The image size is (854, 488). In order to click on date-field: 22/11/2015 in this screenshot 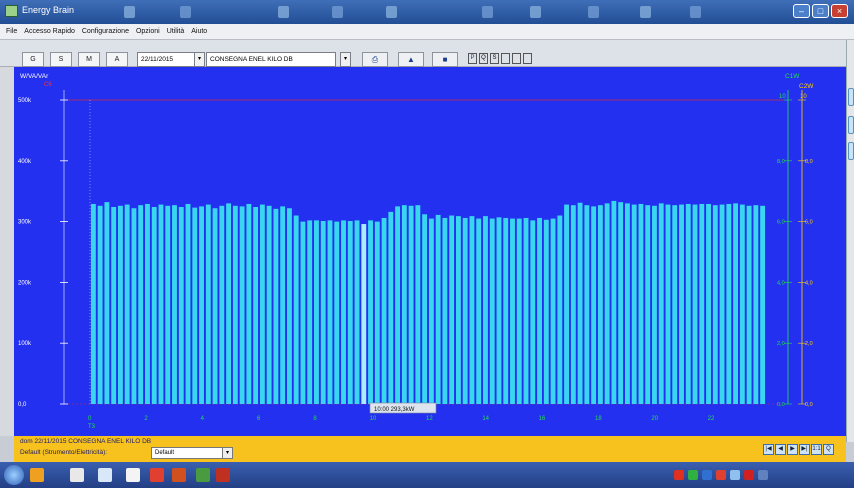, I will do `click(166, 59)`.